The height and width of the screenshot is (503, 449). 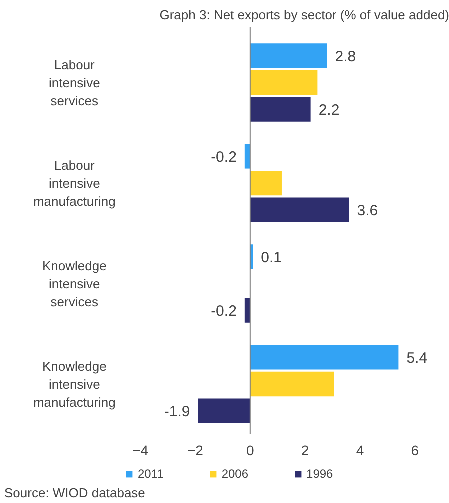 I want to click on x-tick-label: 2, so click(x=305, y=450).